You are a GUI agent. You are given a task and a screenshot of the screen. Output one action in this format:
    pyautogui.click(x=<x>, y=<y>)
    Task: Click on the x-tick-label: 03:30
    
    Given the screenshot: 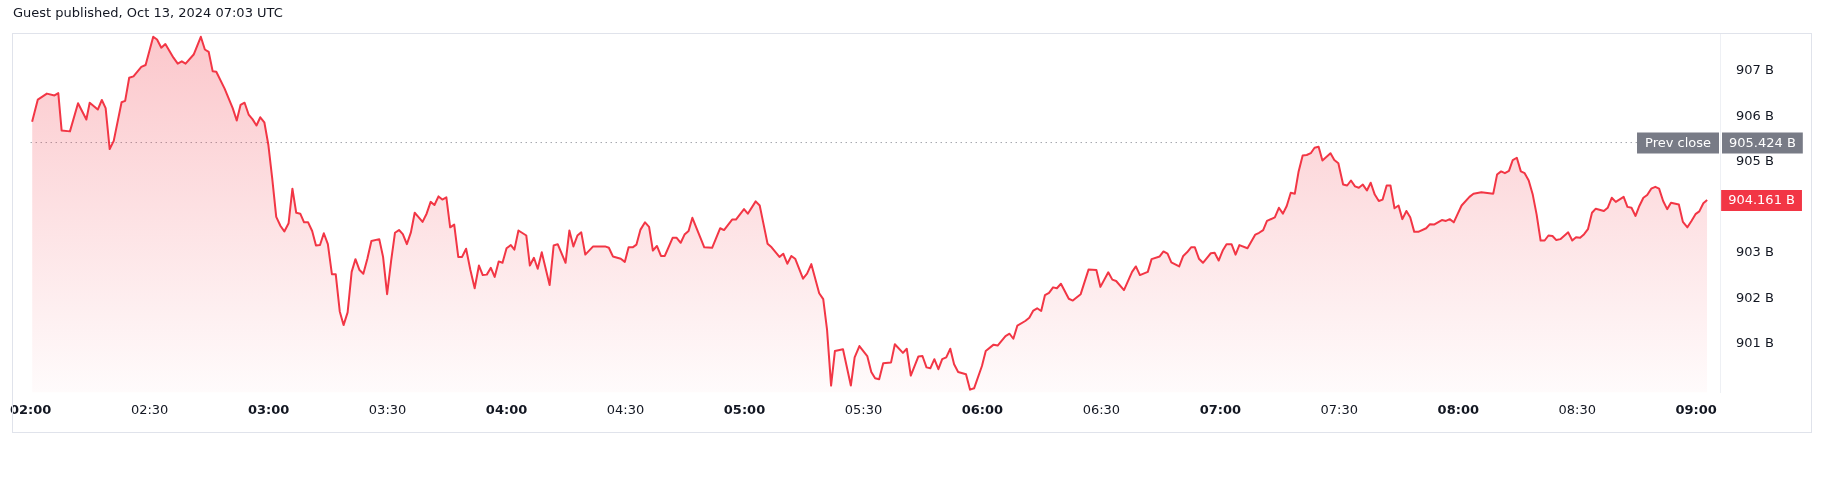 What is the action you would take?
    pyautogui.click(x=387, y=409)
    